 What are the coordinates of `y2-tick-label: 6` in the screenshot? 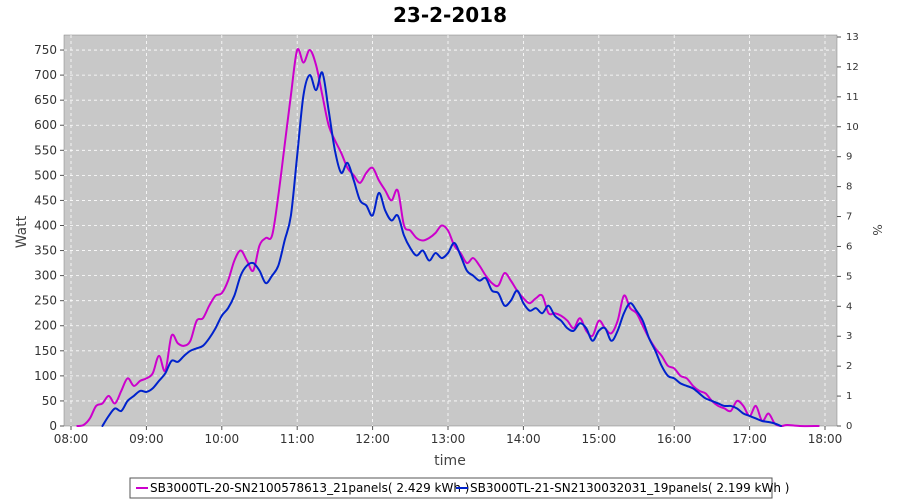 It's located at (849, 246).